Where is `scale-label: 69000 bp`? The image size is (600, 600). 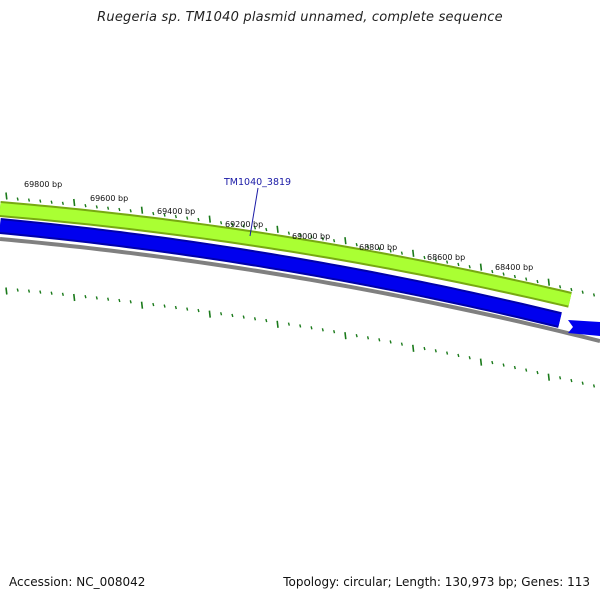
scale-label: 69000 bp is located at coordinates (311, 236).